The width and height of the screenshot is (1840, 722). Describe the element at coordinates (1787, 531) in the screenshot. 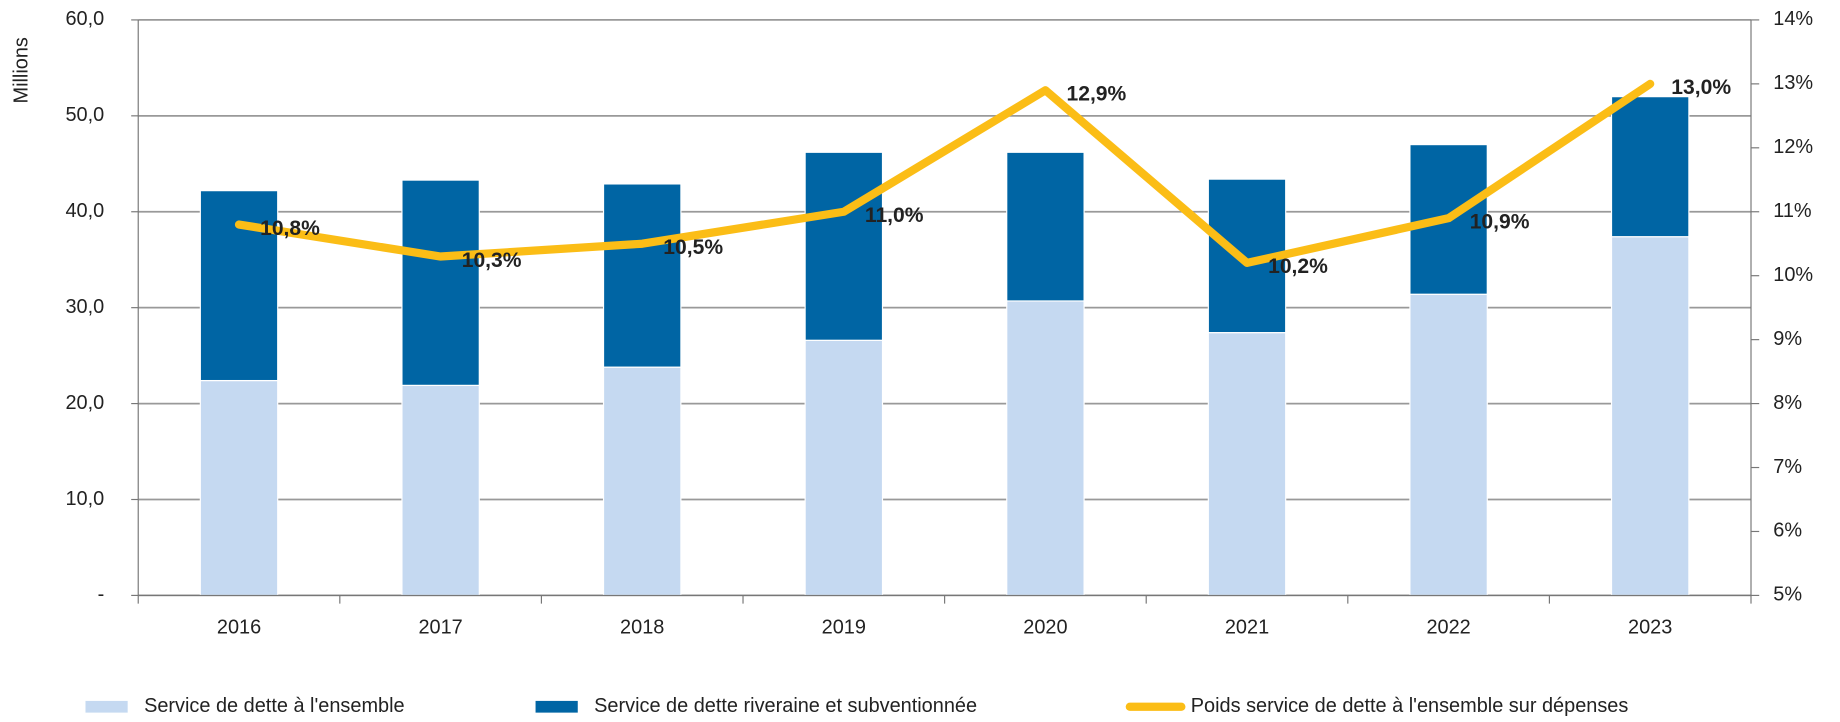

I see `y2-tick-label: 6%` at that location.